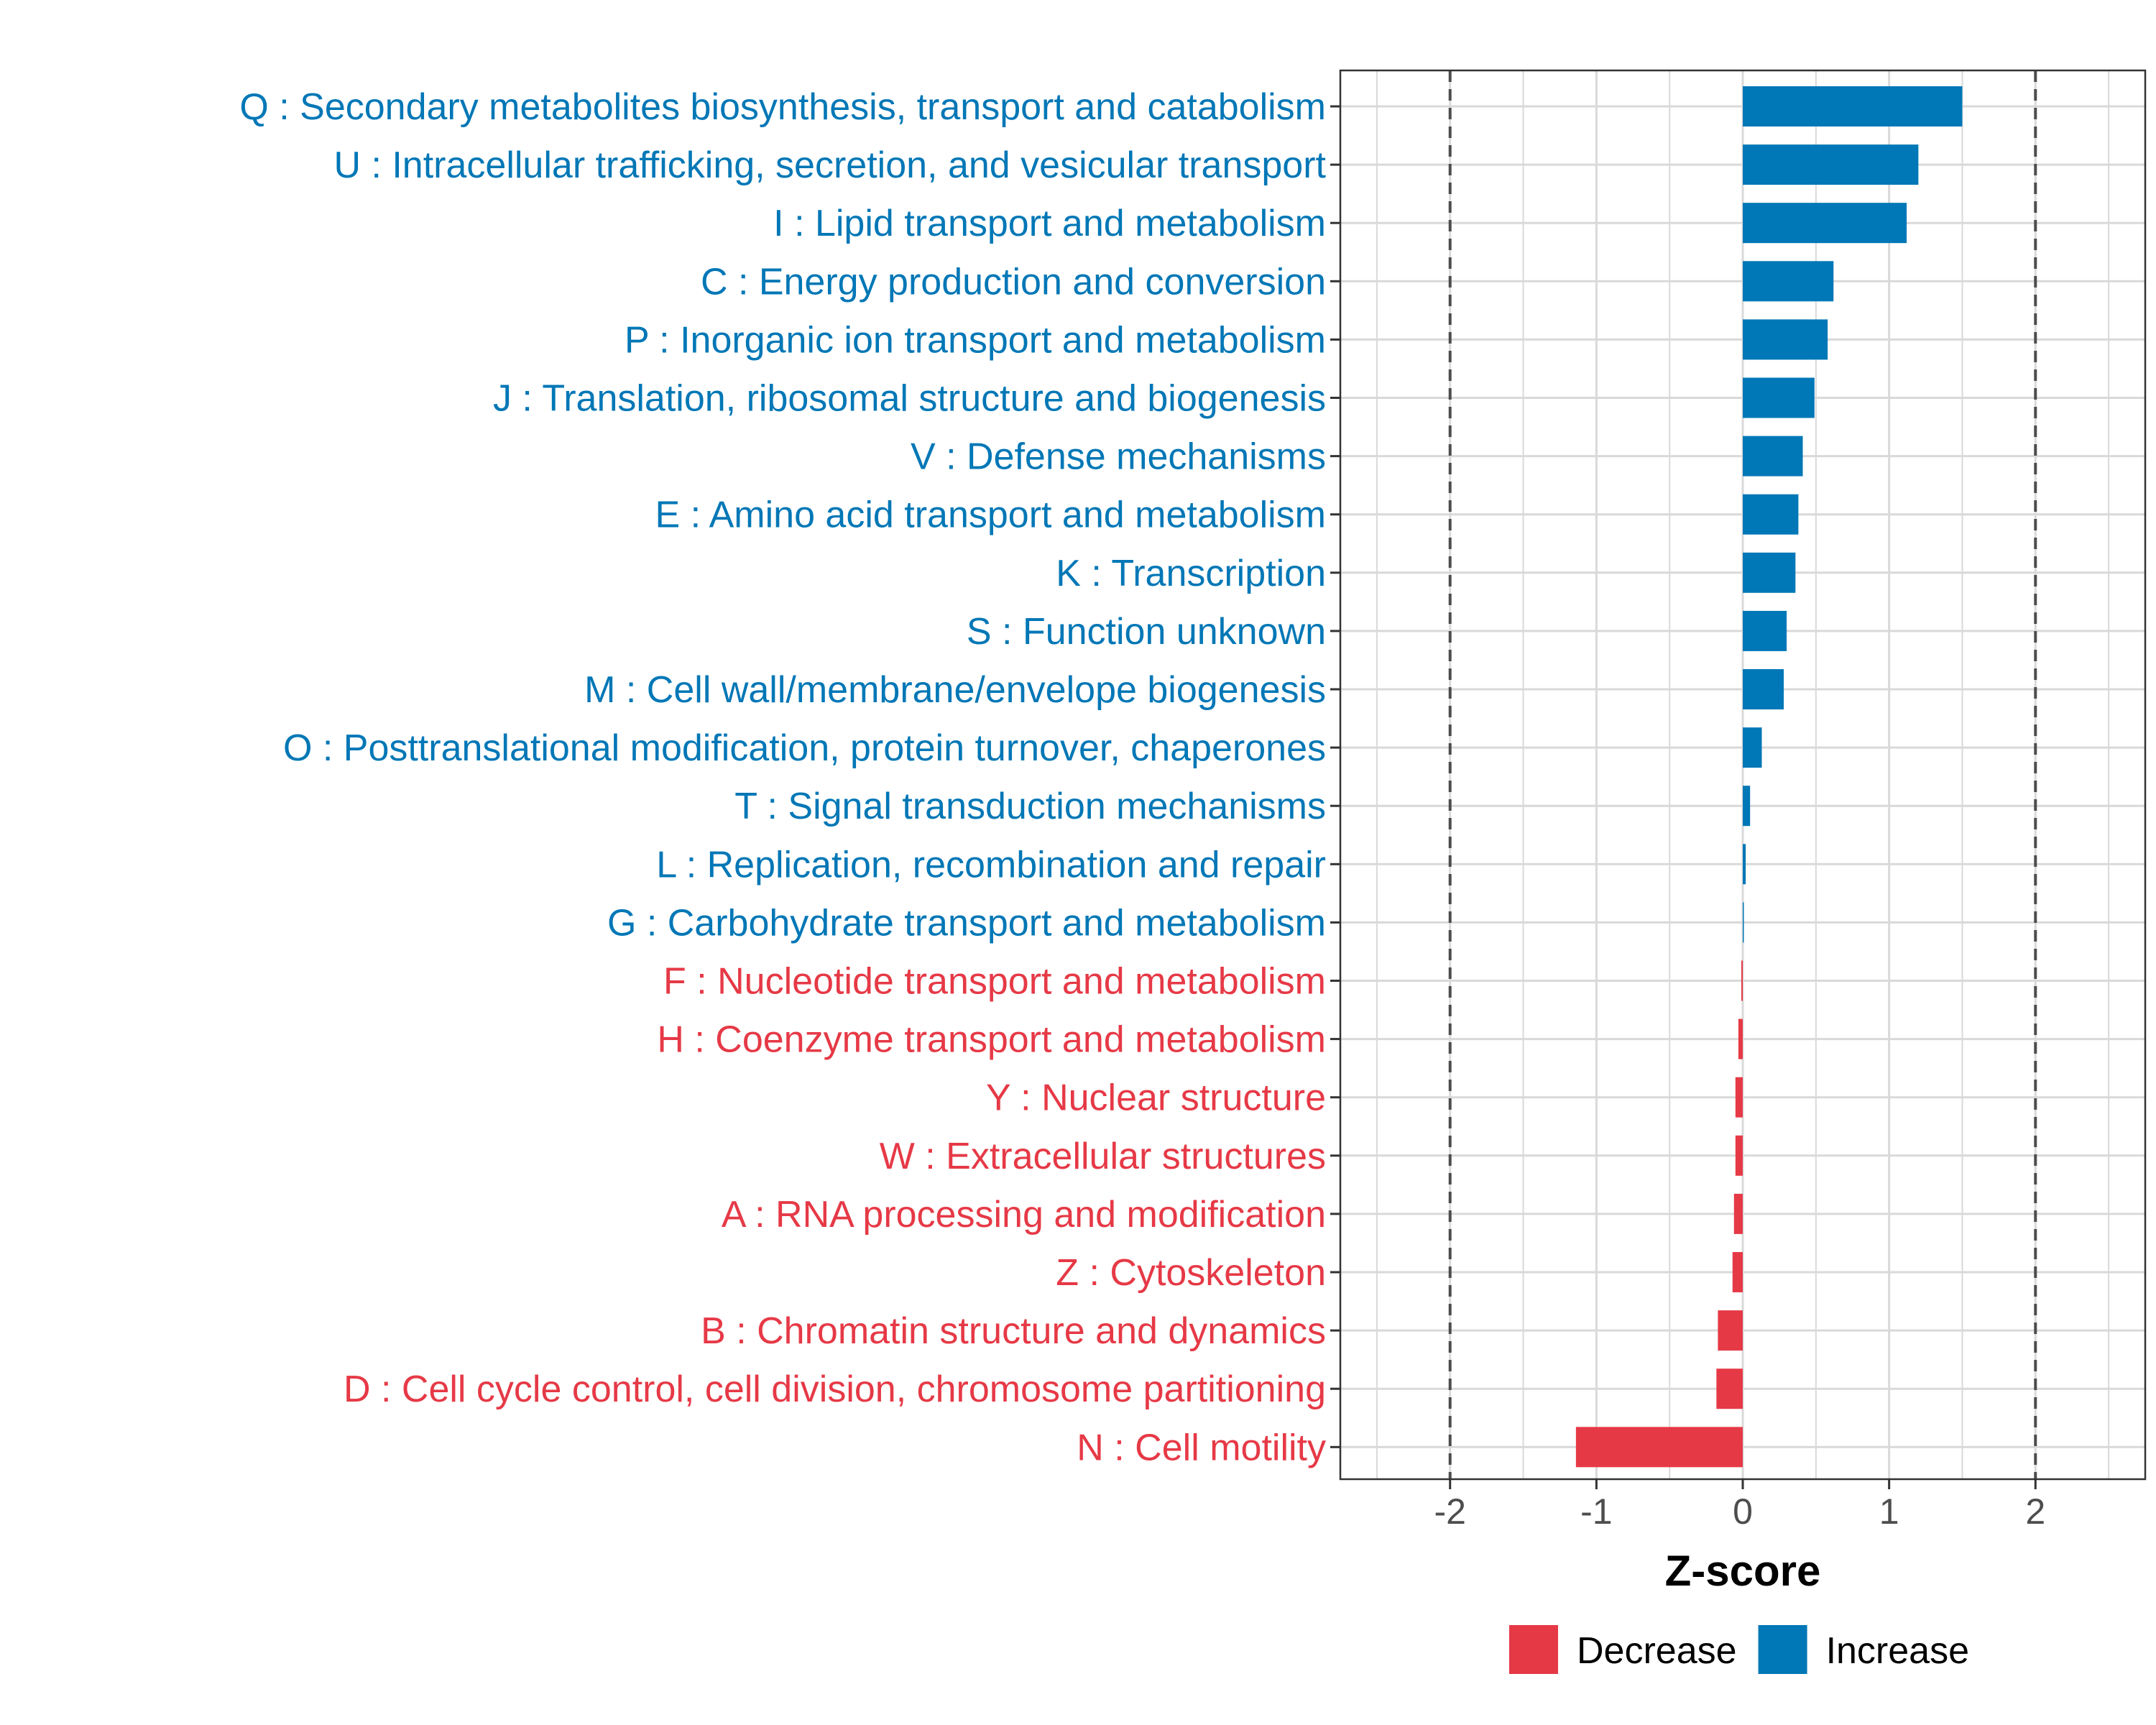 The width and height of the screenshot is (2156, 1725). What do you see at coordinates (1596, 1511) in the screenshot?
I see `x-tick-label: -1` at bounding box center [1596, 1511].